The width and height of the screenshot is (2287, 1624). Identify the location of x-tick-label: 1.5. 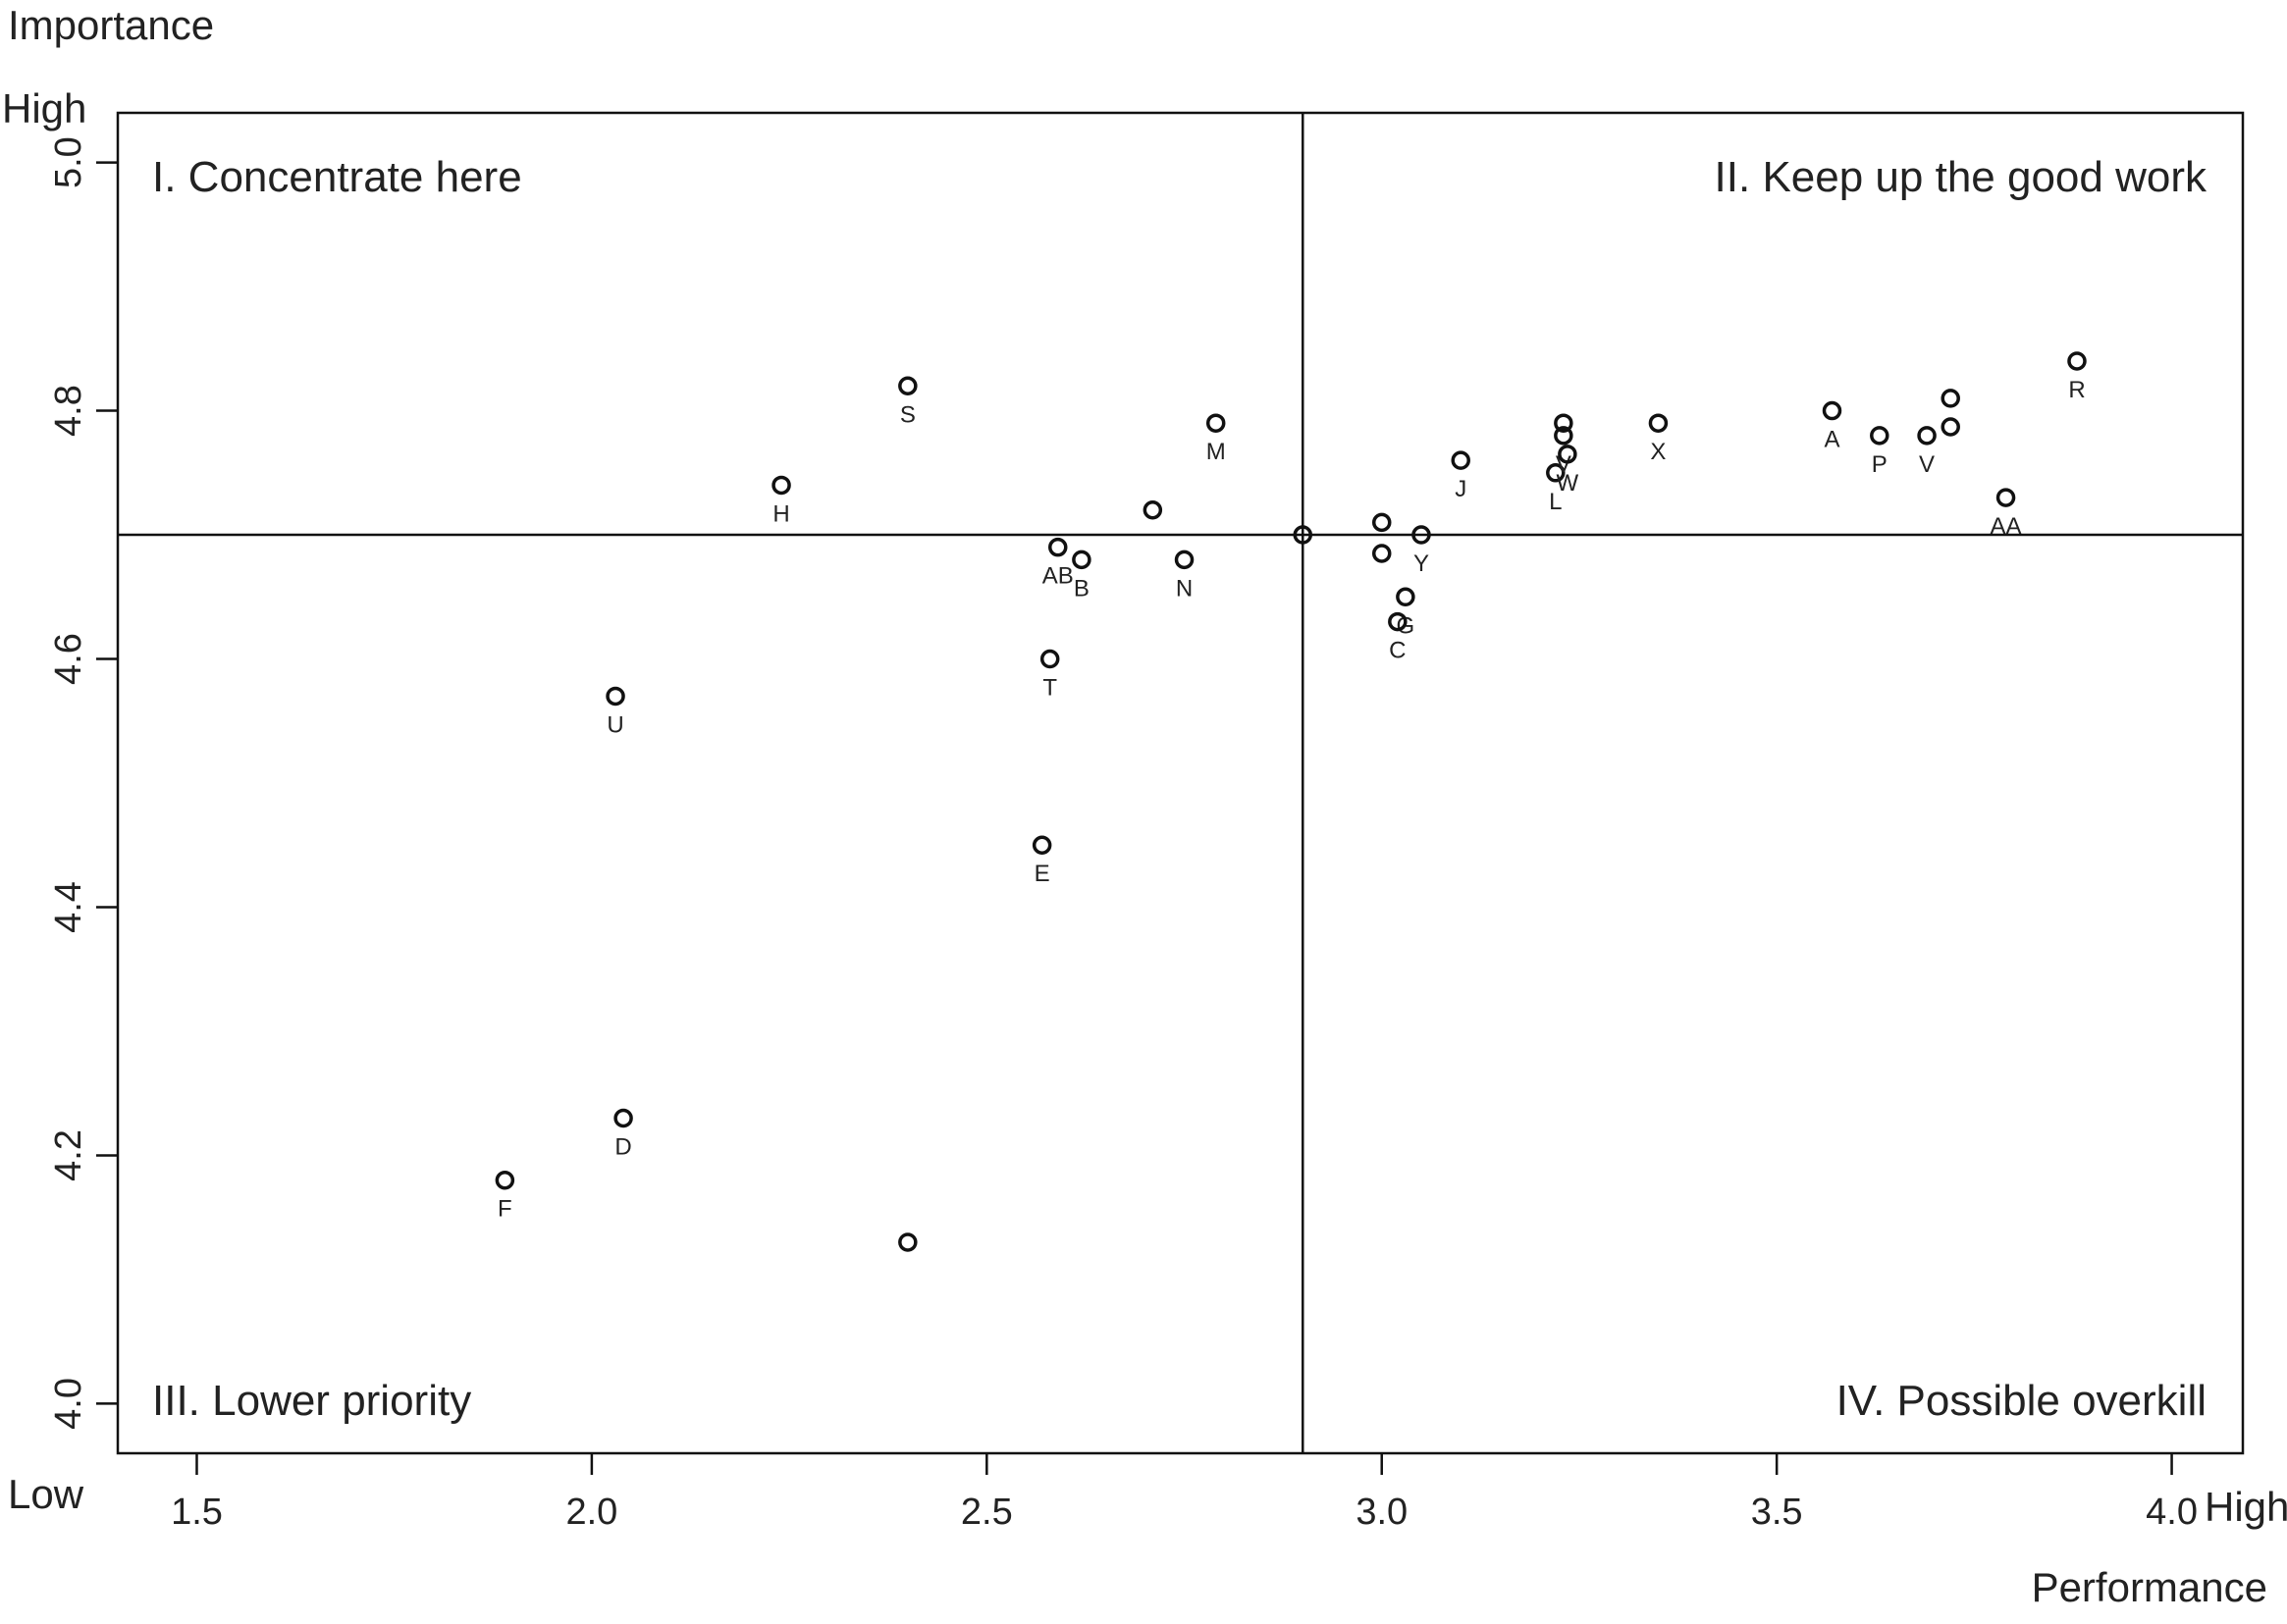
(197, 1512).